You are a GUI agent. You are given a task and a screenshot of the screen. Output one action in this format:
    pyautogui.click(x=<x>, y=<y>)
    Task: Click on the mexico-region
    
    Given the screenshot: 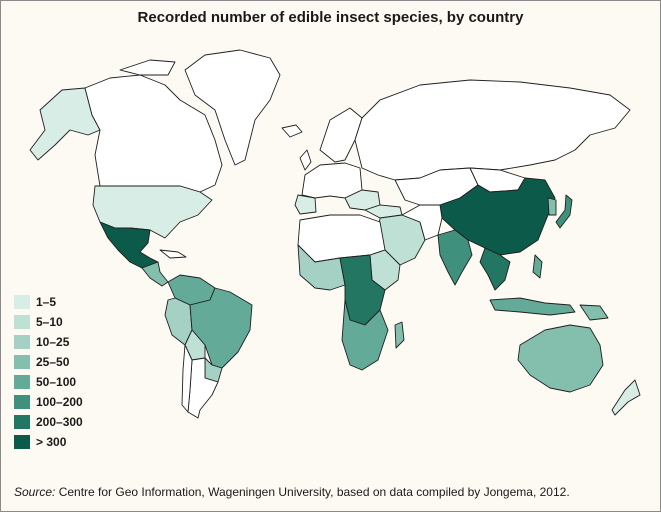 What is the action you would take?
    pyautogui.click(x=129, y=245)
    